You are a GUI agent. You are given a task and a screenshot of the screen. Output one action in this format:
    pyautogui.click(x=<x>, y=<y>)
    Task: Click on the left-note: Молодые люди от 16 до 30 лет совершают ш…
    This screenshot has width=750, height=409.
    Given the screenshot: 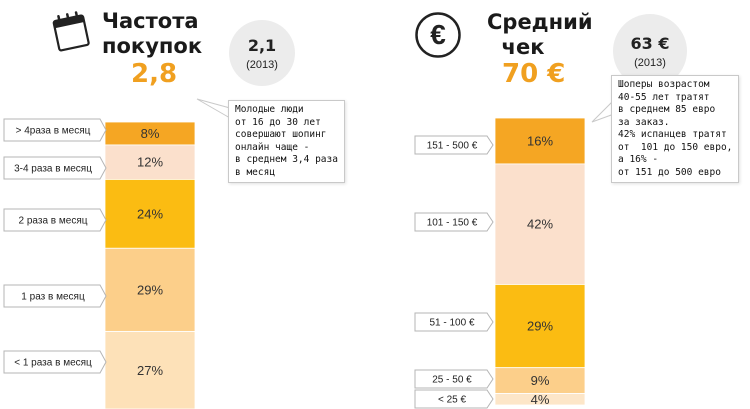 What is the action you would take?
    pyautogui.click(x=286, y=141)
    